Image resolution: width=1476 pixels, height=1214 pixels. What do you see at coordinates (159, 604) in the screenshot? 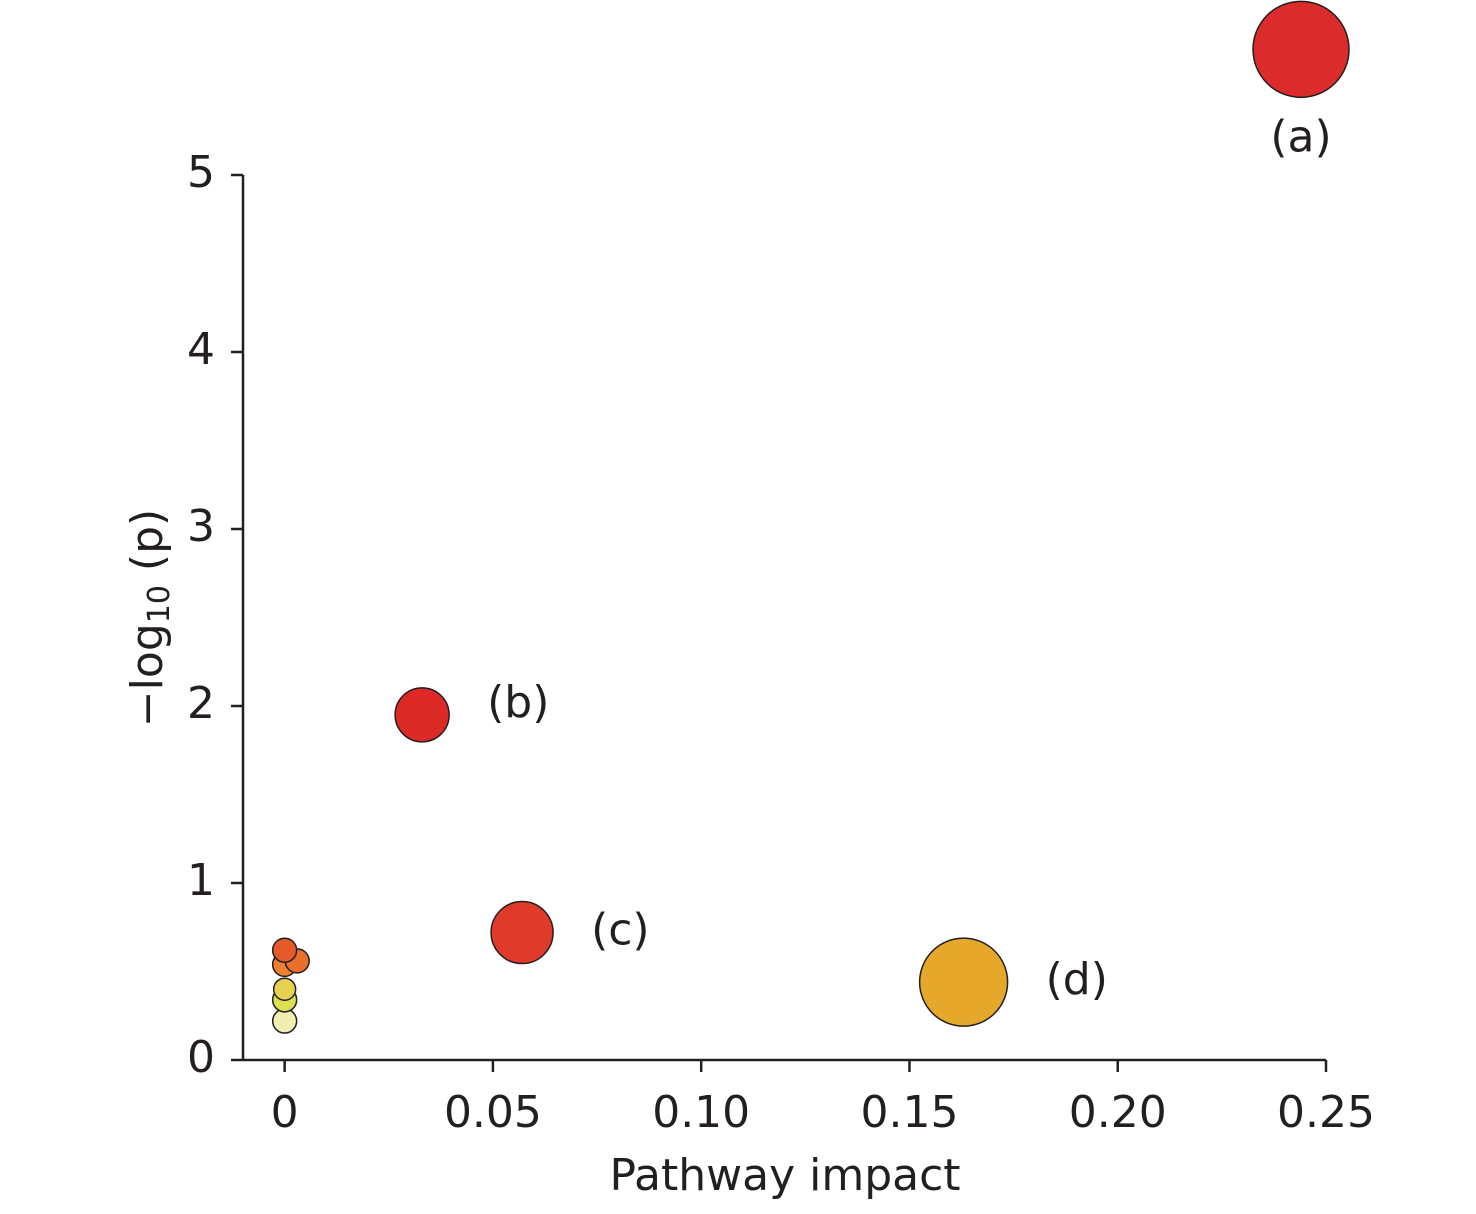
I see `y-label-sub: 10` at bounding box center [159, 604].